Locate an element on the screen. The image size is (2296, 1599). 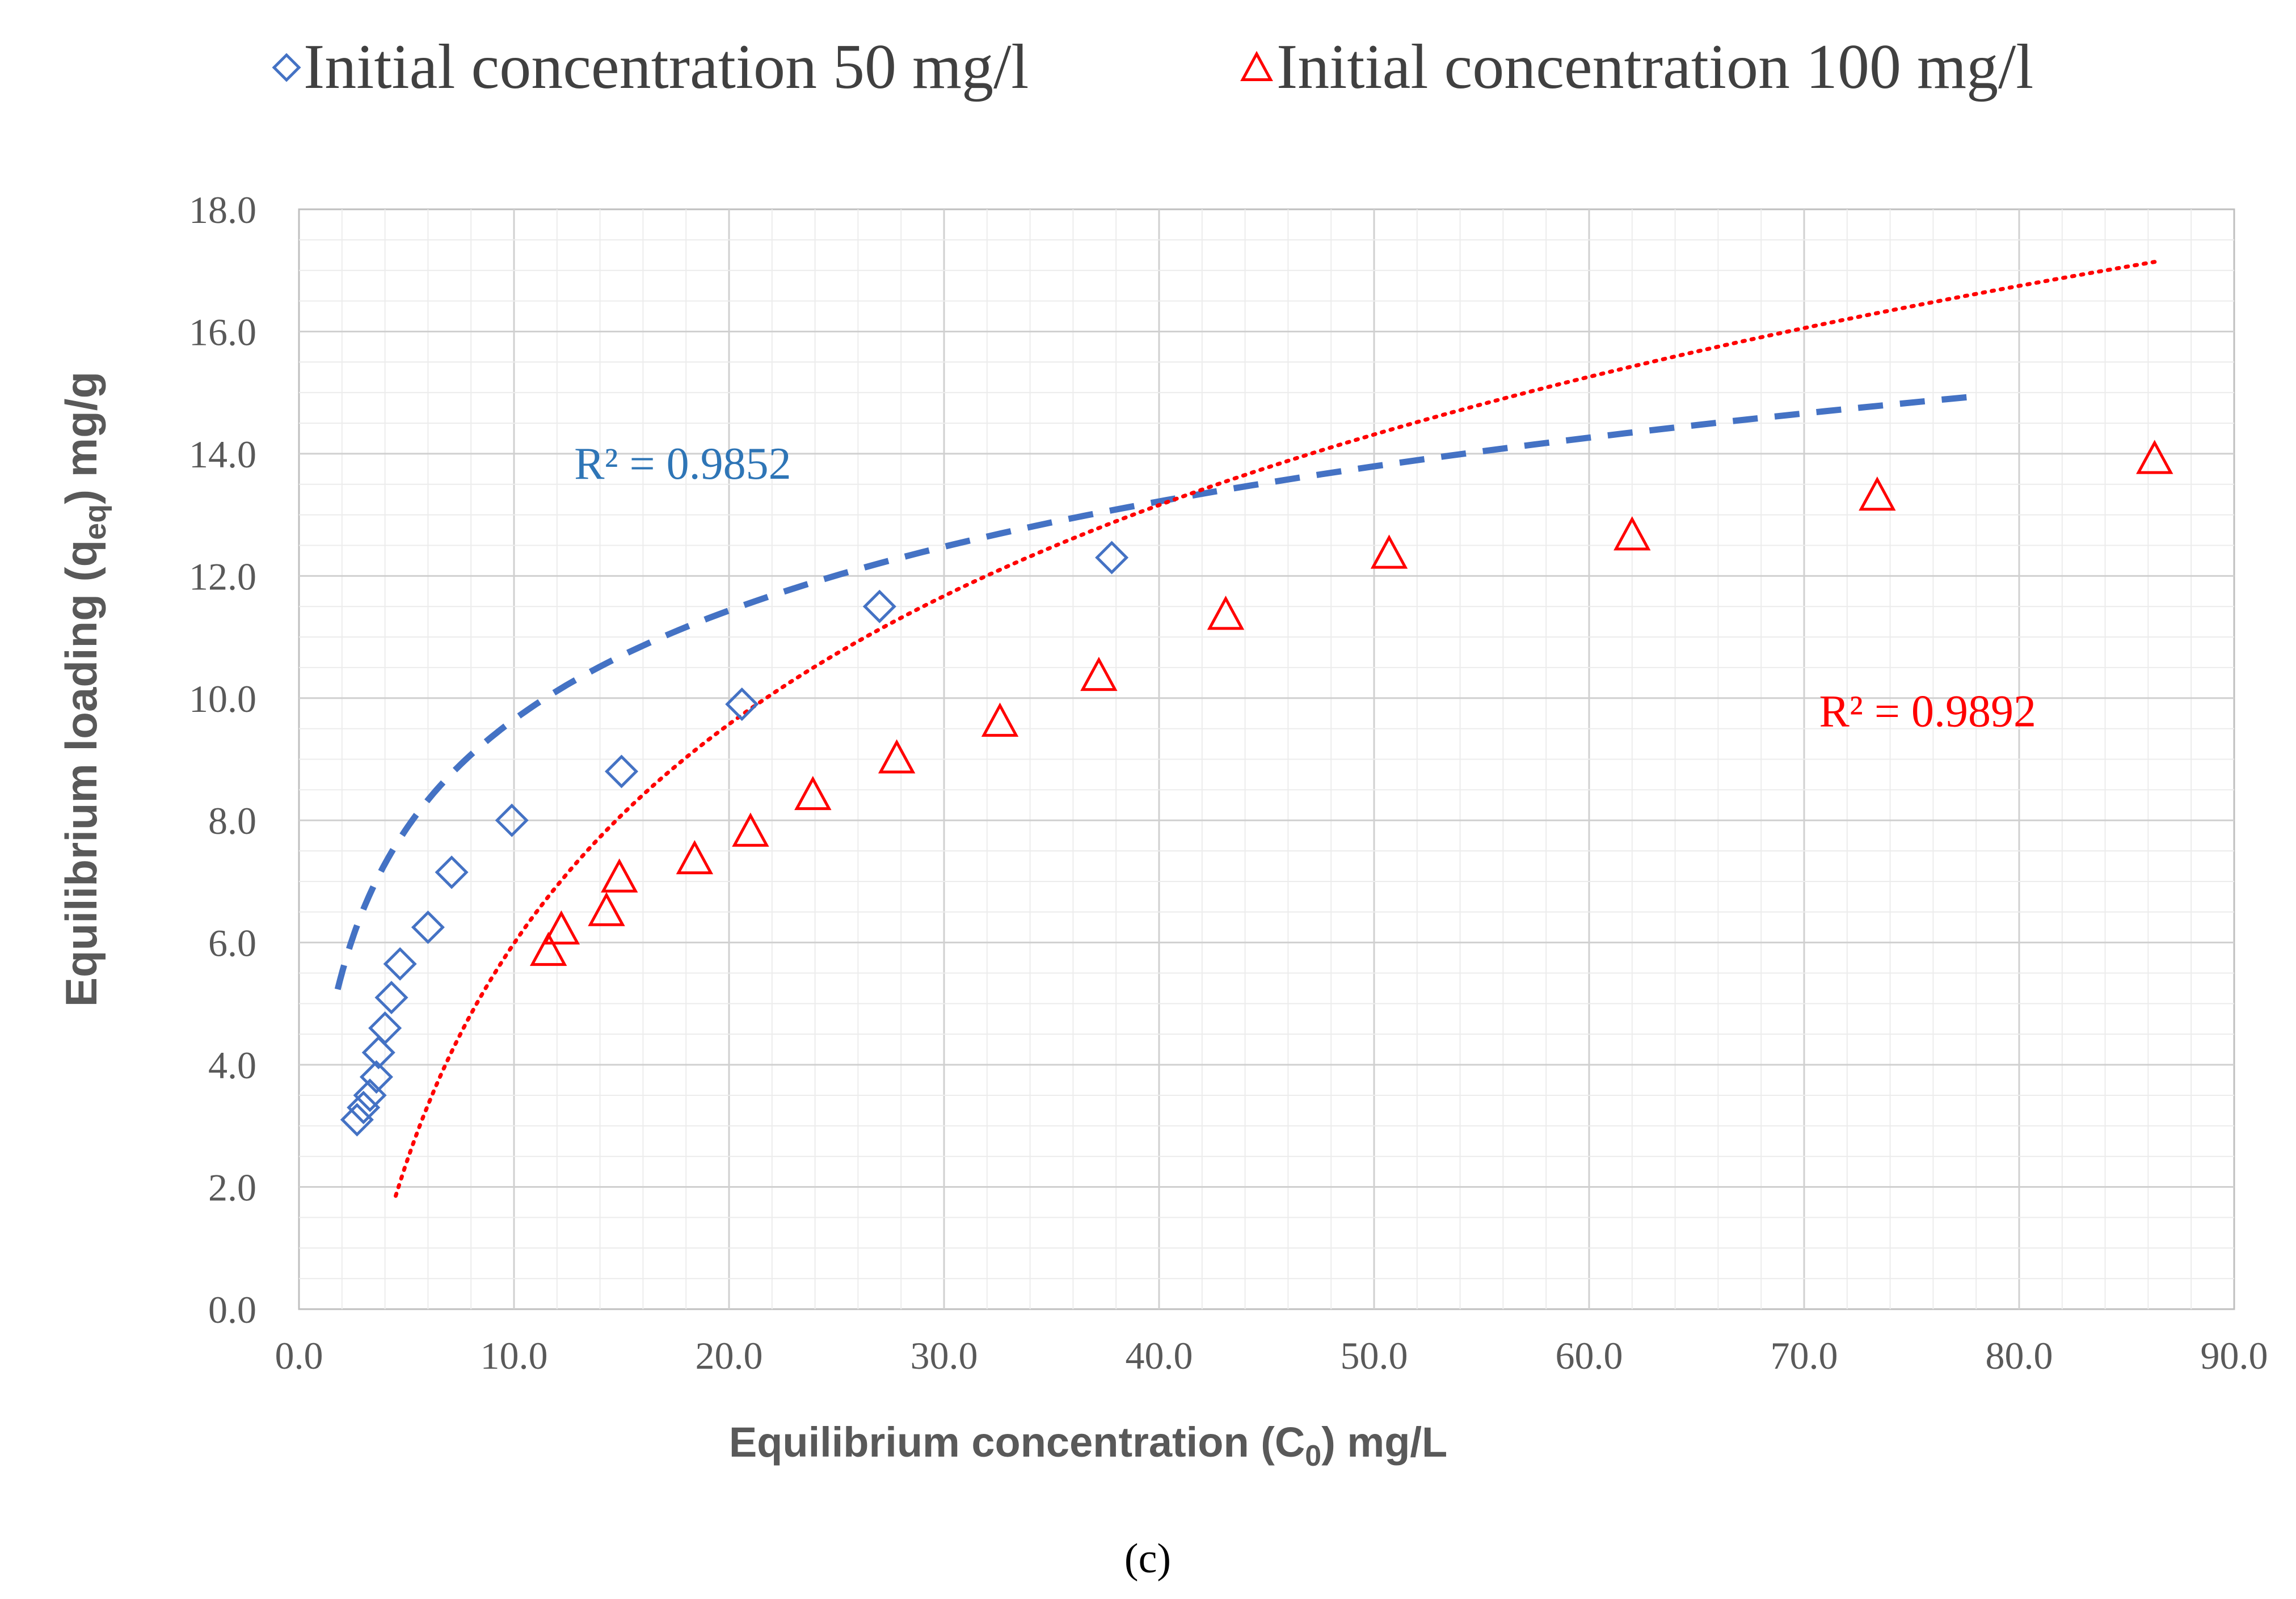
x-tick-label: 80.0 is located at coordinates (2020, 1356).